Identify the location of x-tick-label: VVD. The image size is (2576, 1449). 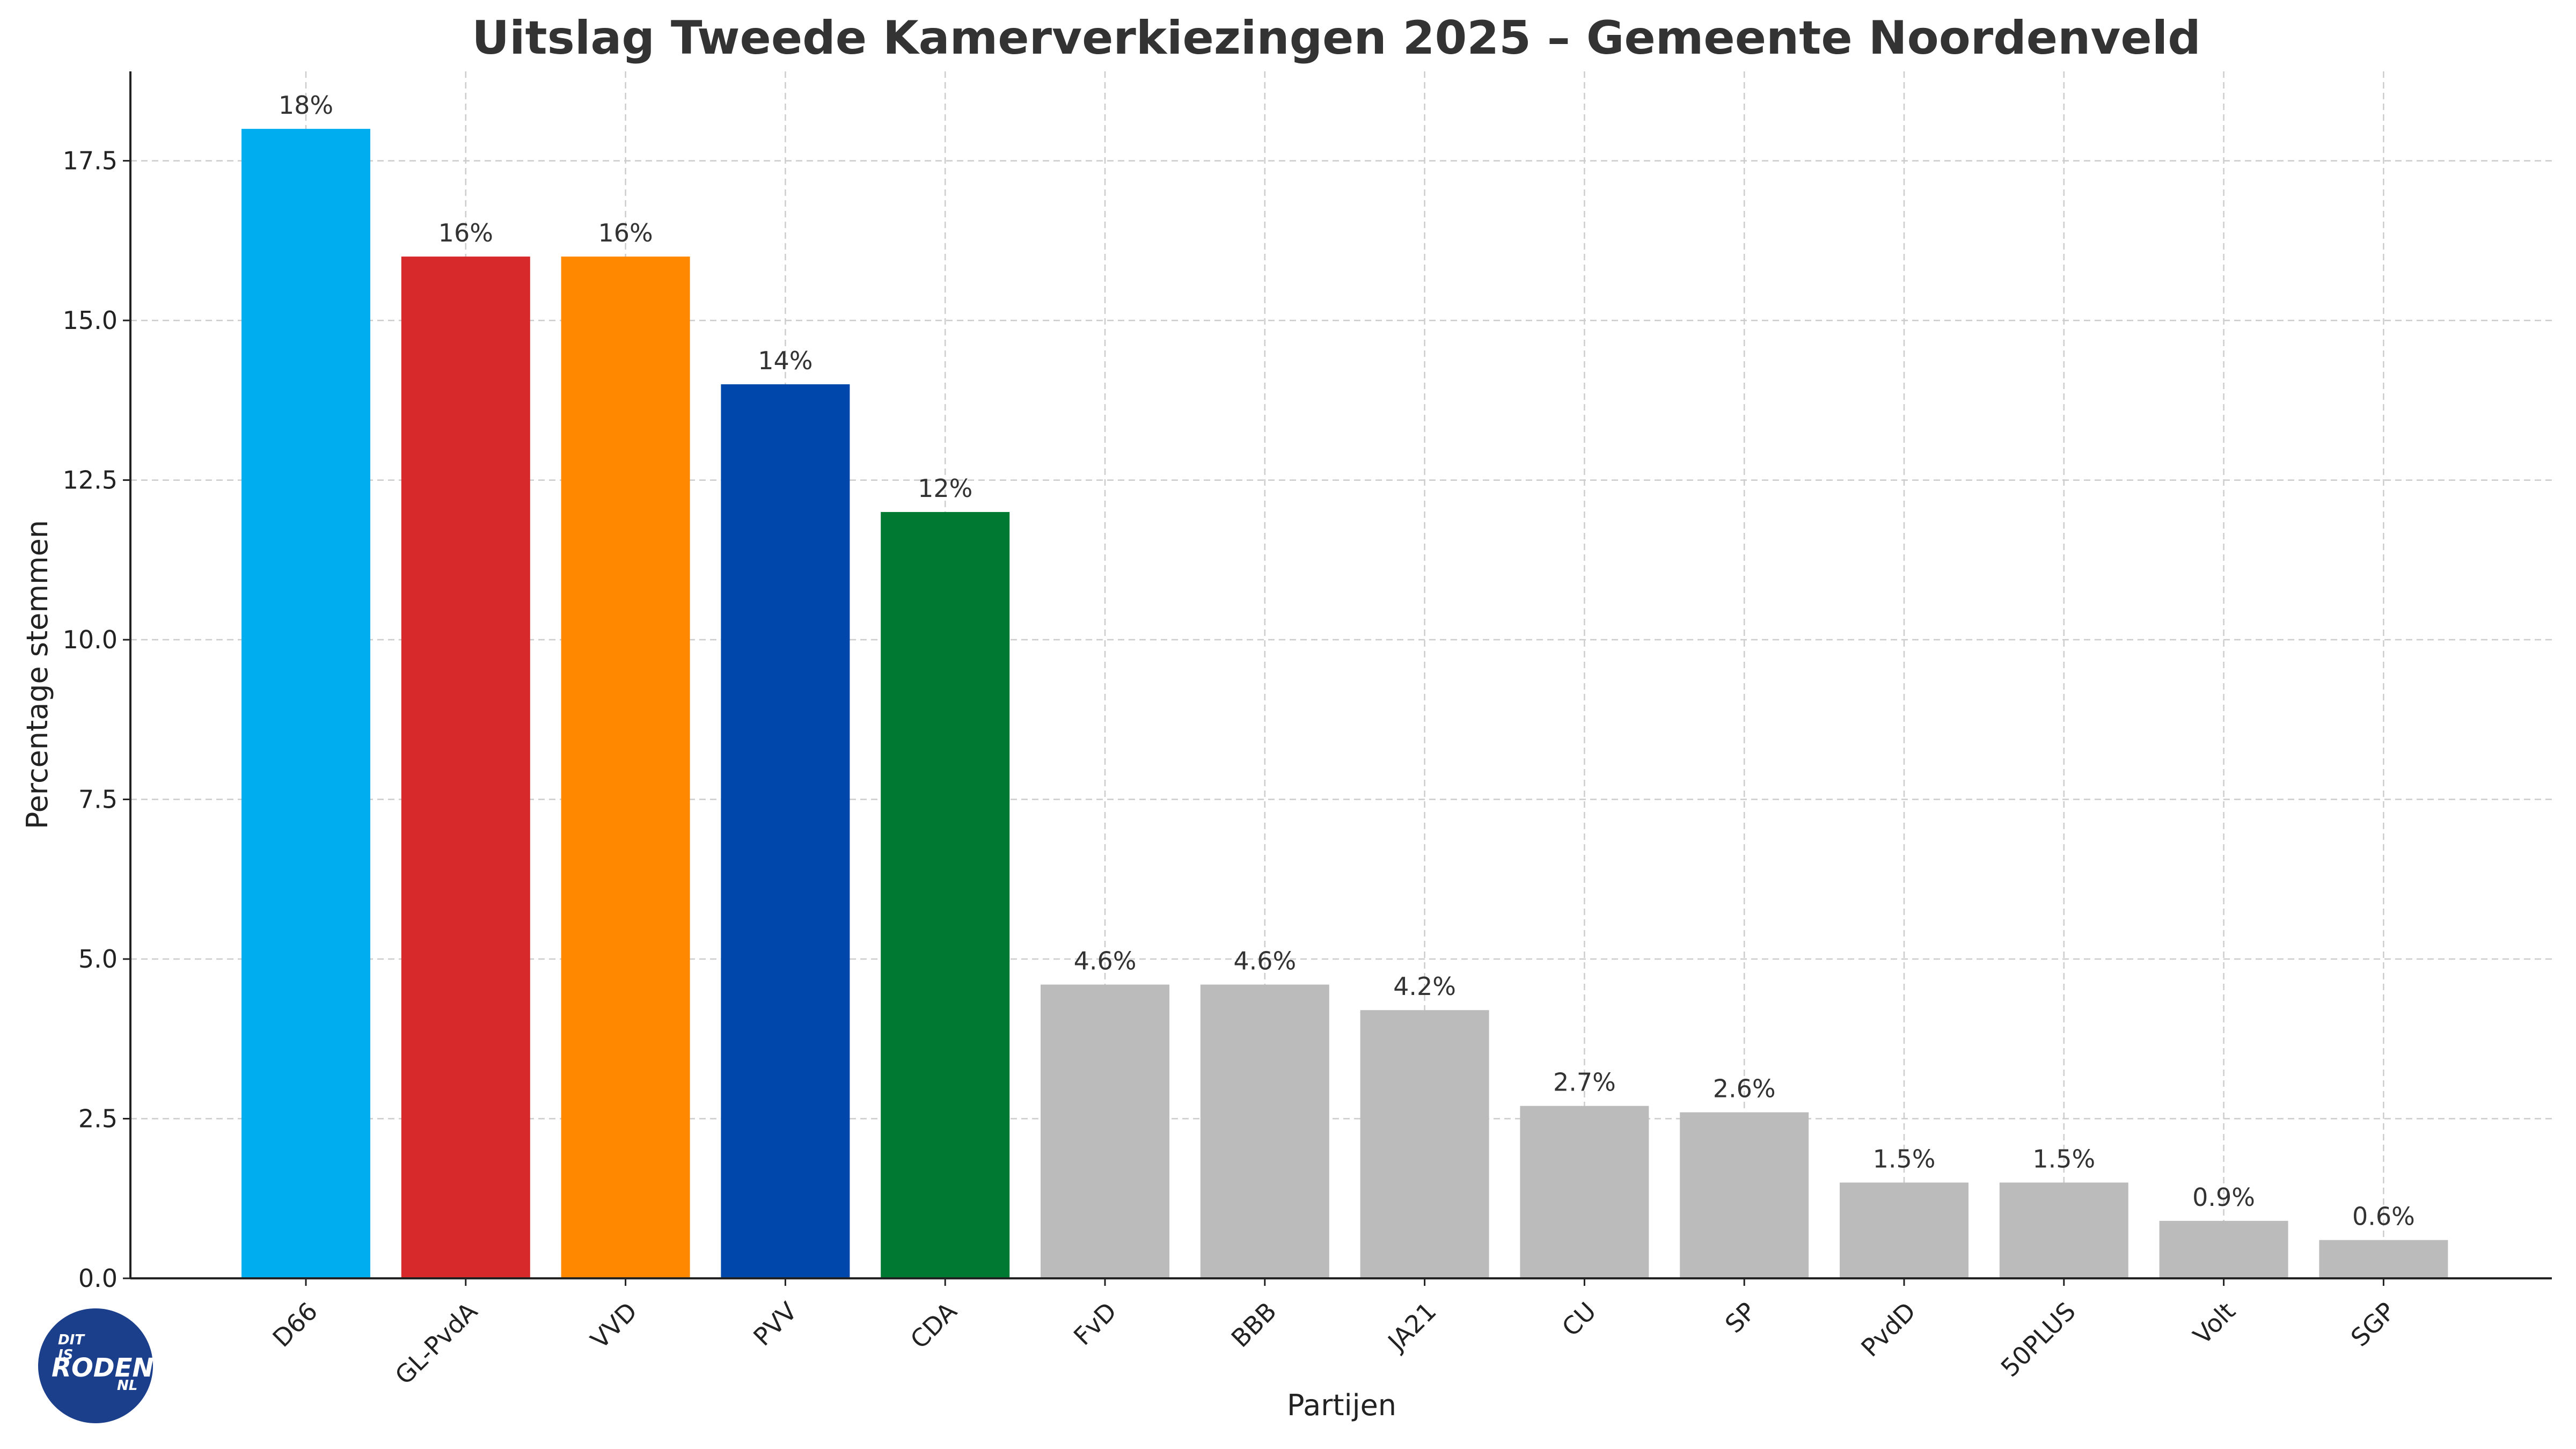
(614, 1326).